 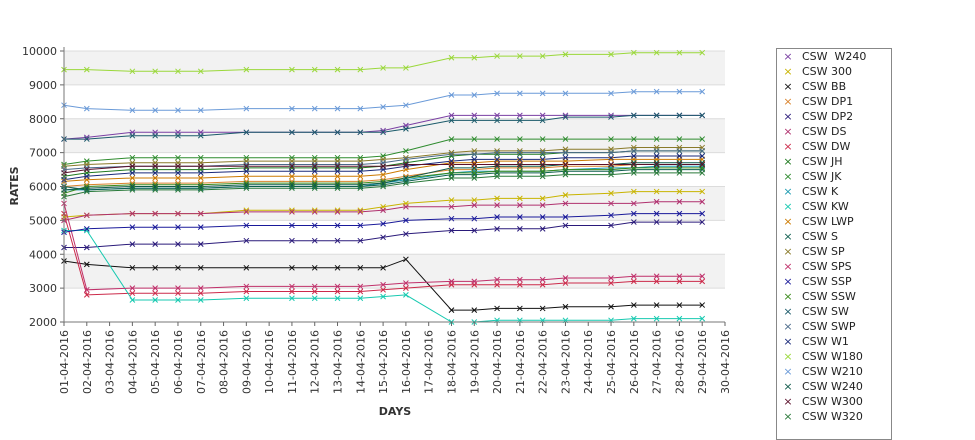 I want to click on legend-label: CSW SW, so click(x=825, y=311).